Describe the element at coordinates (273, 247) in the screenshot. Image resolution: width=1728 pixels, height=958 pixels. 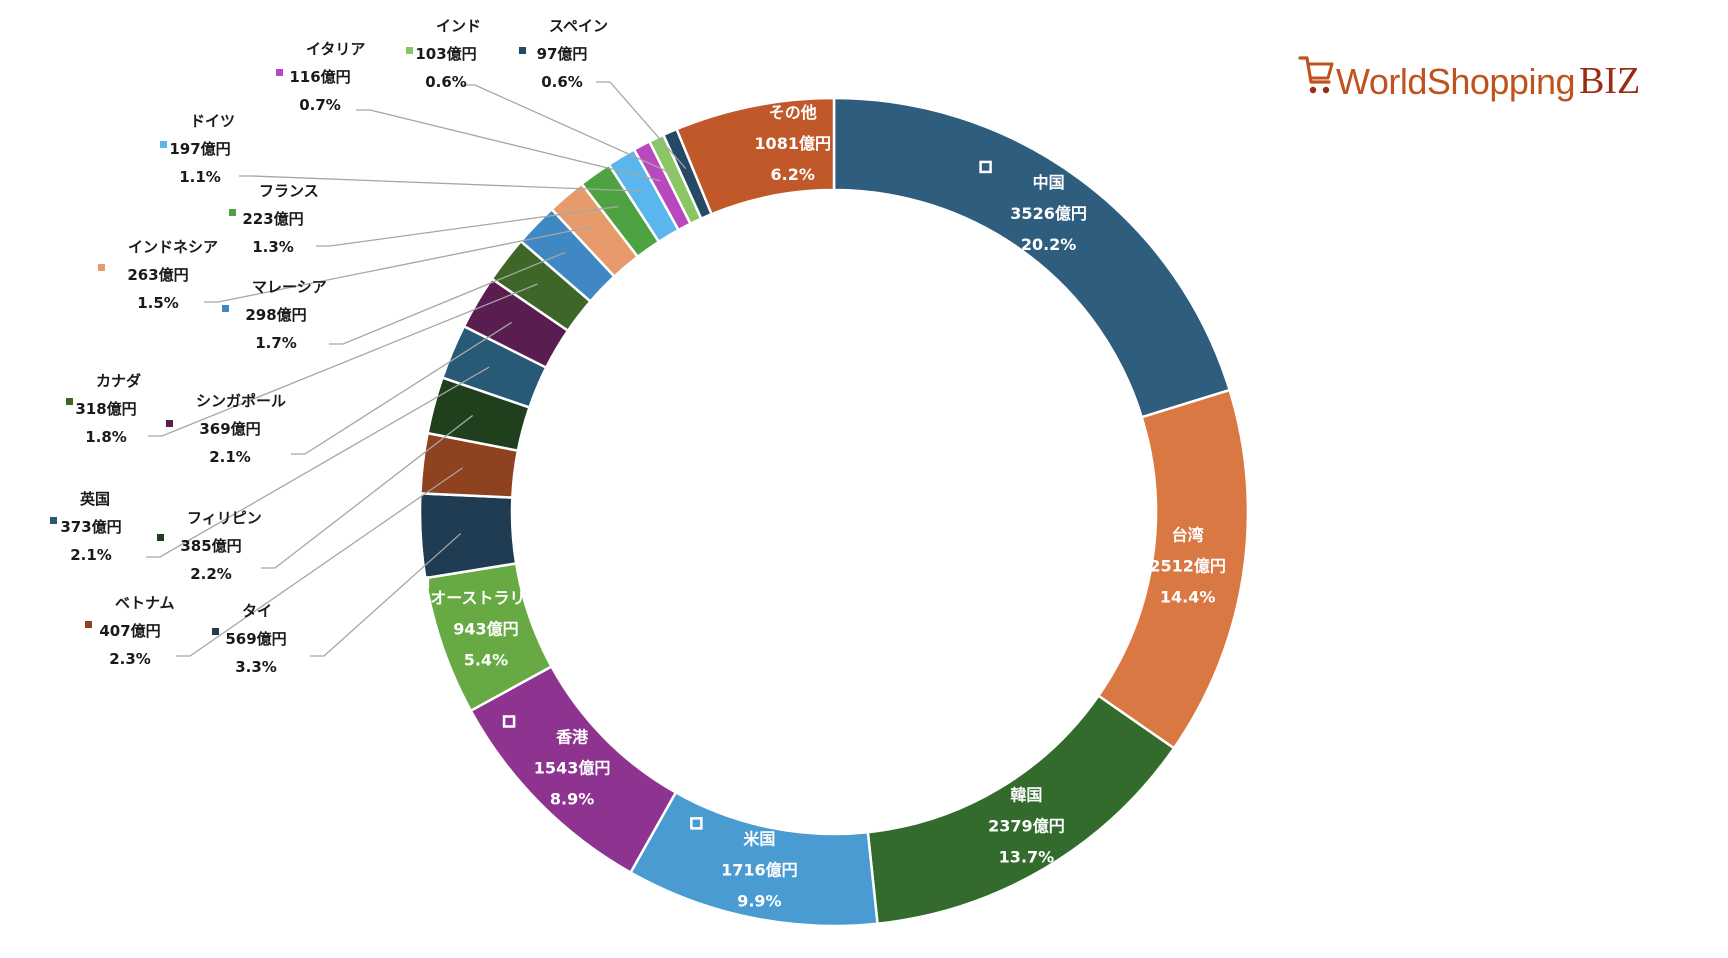
I see `slice-15-pct-label: 1.3%` at that location.